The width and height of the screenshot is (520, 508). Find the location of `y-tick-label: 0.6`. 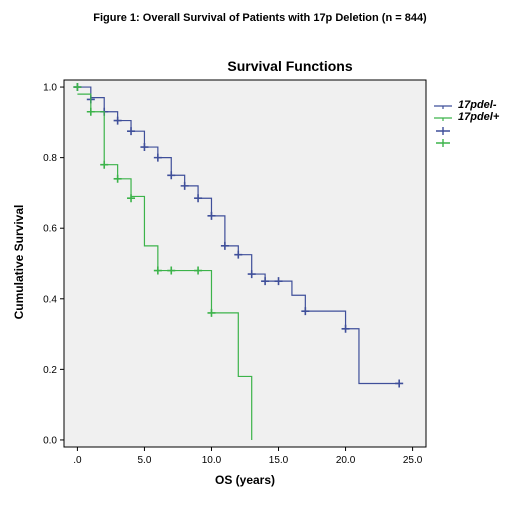

y-tick-label: 0.6 is located at coordinates (50, 229).